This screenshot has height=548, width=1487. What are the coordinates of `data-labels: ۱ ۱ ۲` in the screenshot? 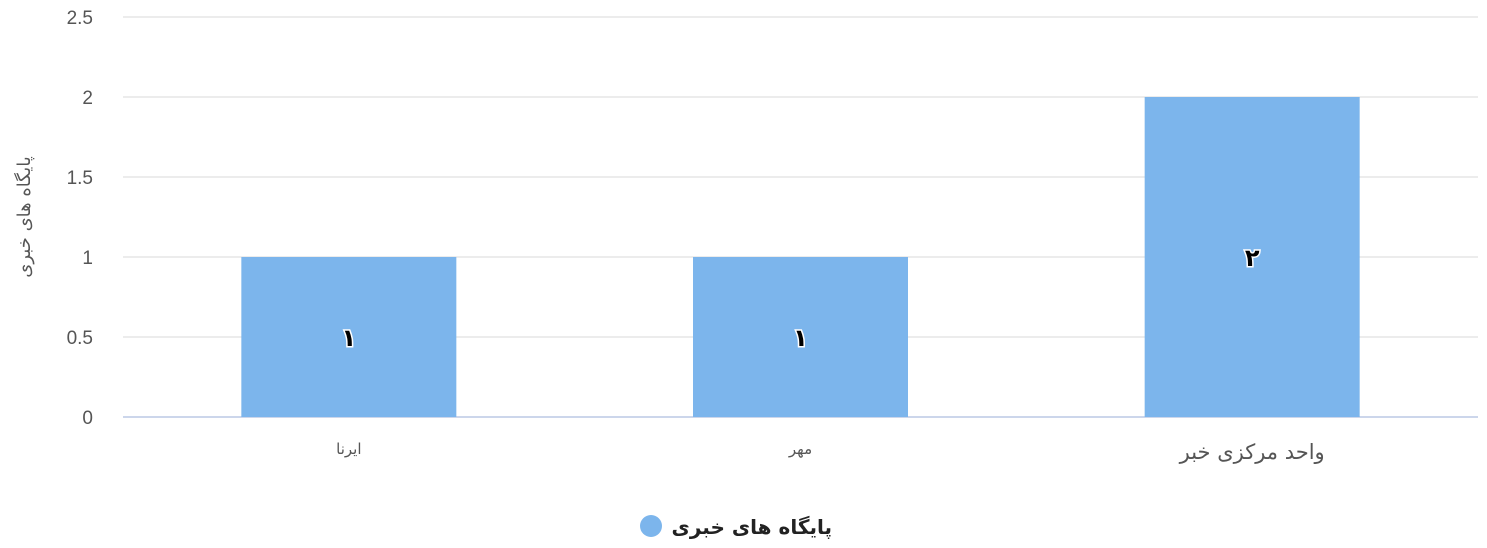 It's located at (800, 298).